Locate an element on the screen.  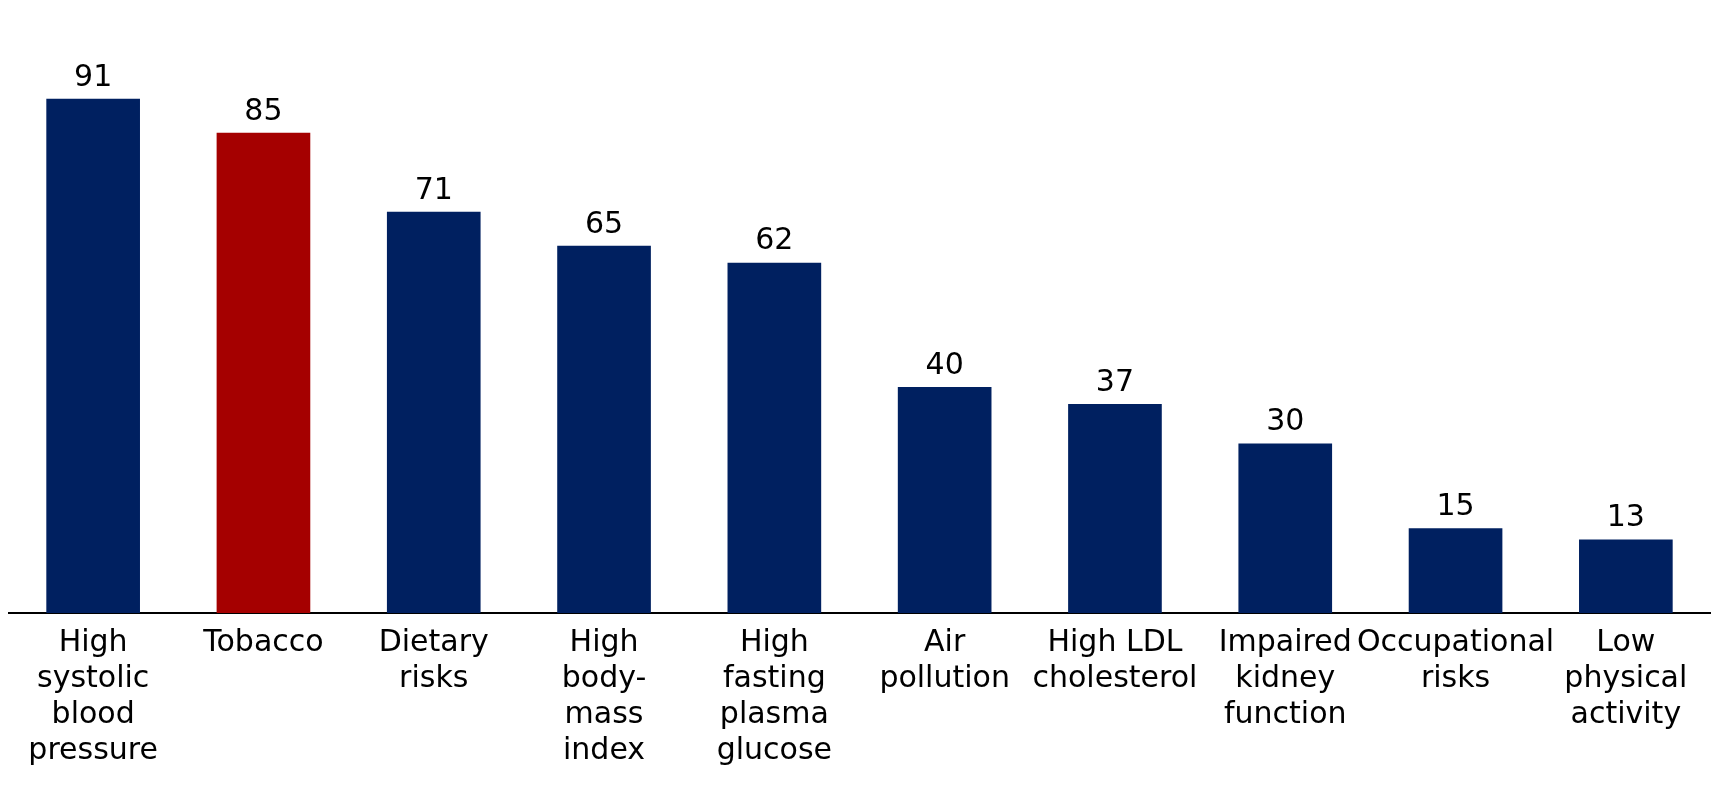
x-tick-label: Tobacco is located at coordinates (263, 640).